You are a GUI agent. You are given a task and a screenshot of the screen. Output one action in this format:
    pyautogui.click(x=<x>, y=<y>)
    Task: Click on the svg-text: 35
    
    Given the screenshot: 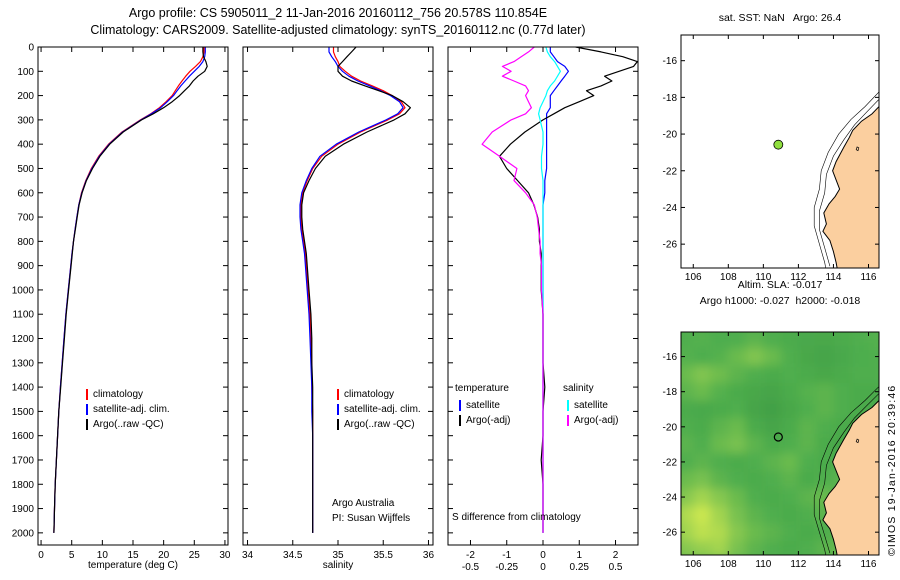 What is the action you would take?
    pyautogui.click(x=338, y=555)
    